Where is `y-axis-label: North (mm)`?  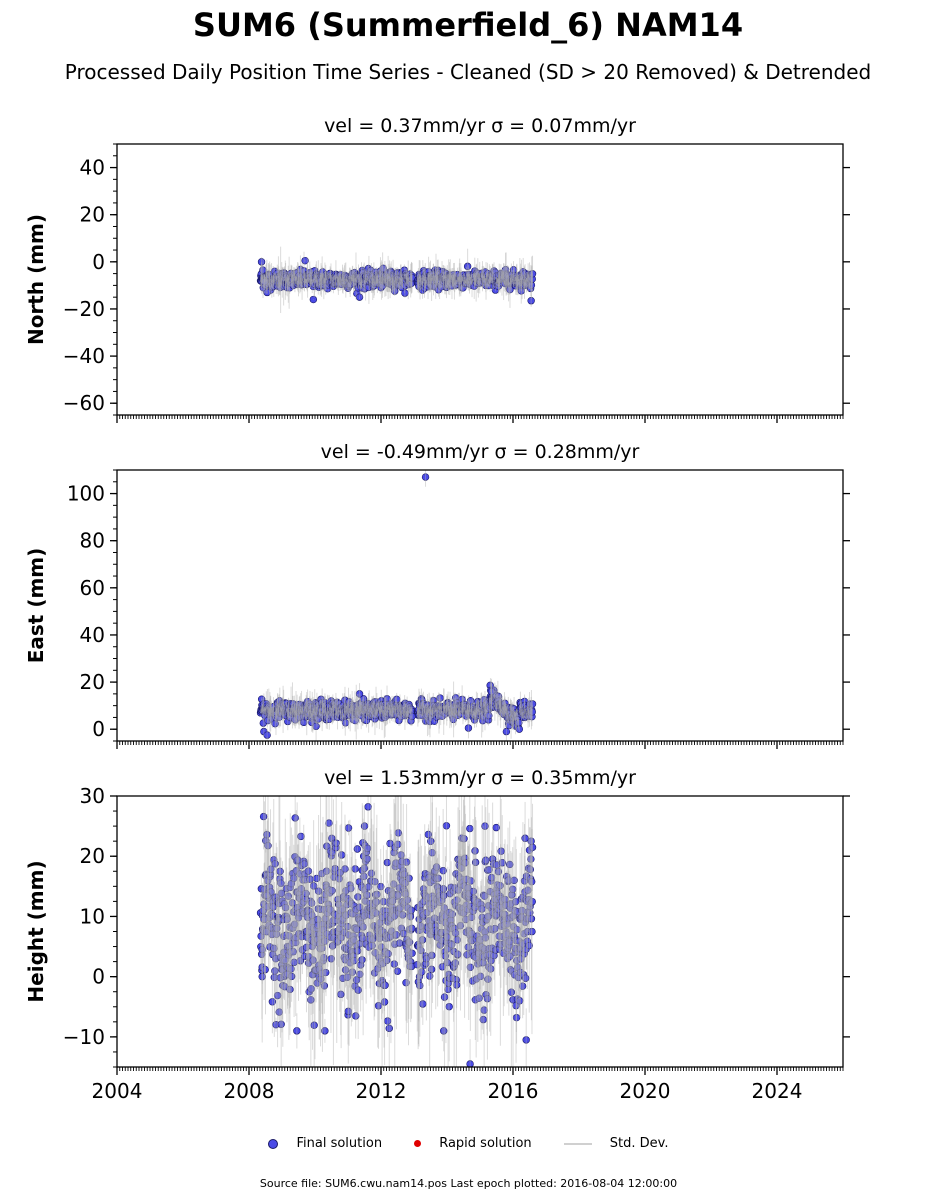 y-axis-label: North (mm) is located at coordinates (36, 279).